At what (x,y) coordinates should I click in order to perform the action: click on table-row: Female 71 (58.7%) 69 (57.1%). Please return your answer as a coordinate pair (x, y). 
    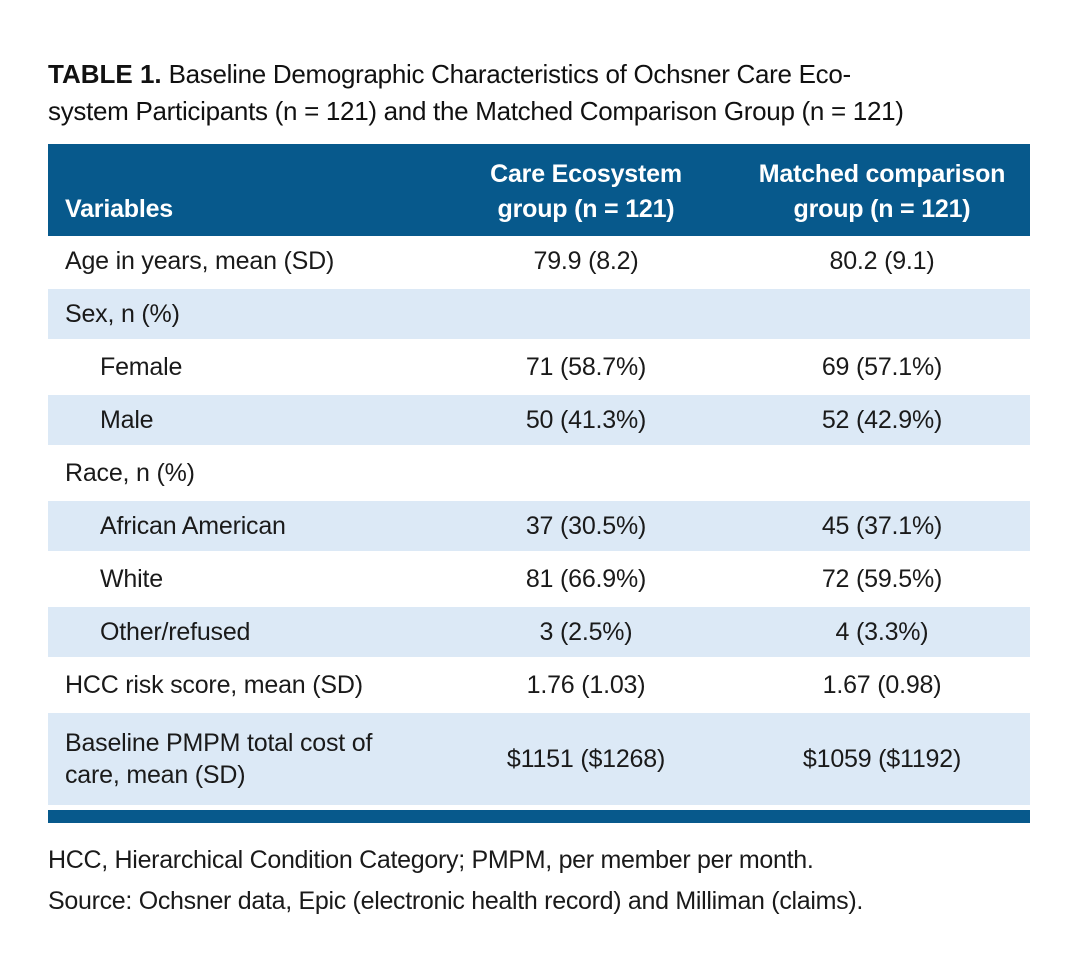
    Looking at the image, I should click on (539, 368).